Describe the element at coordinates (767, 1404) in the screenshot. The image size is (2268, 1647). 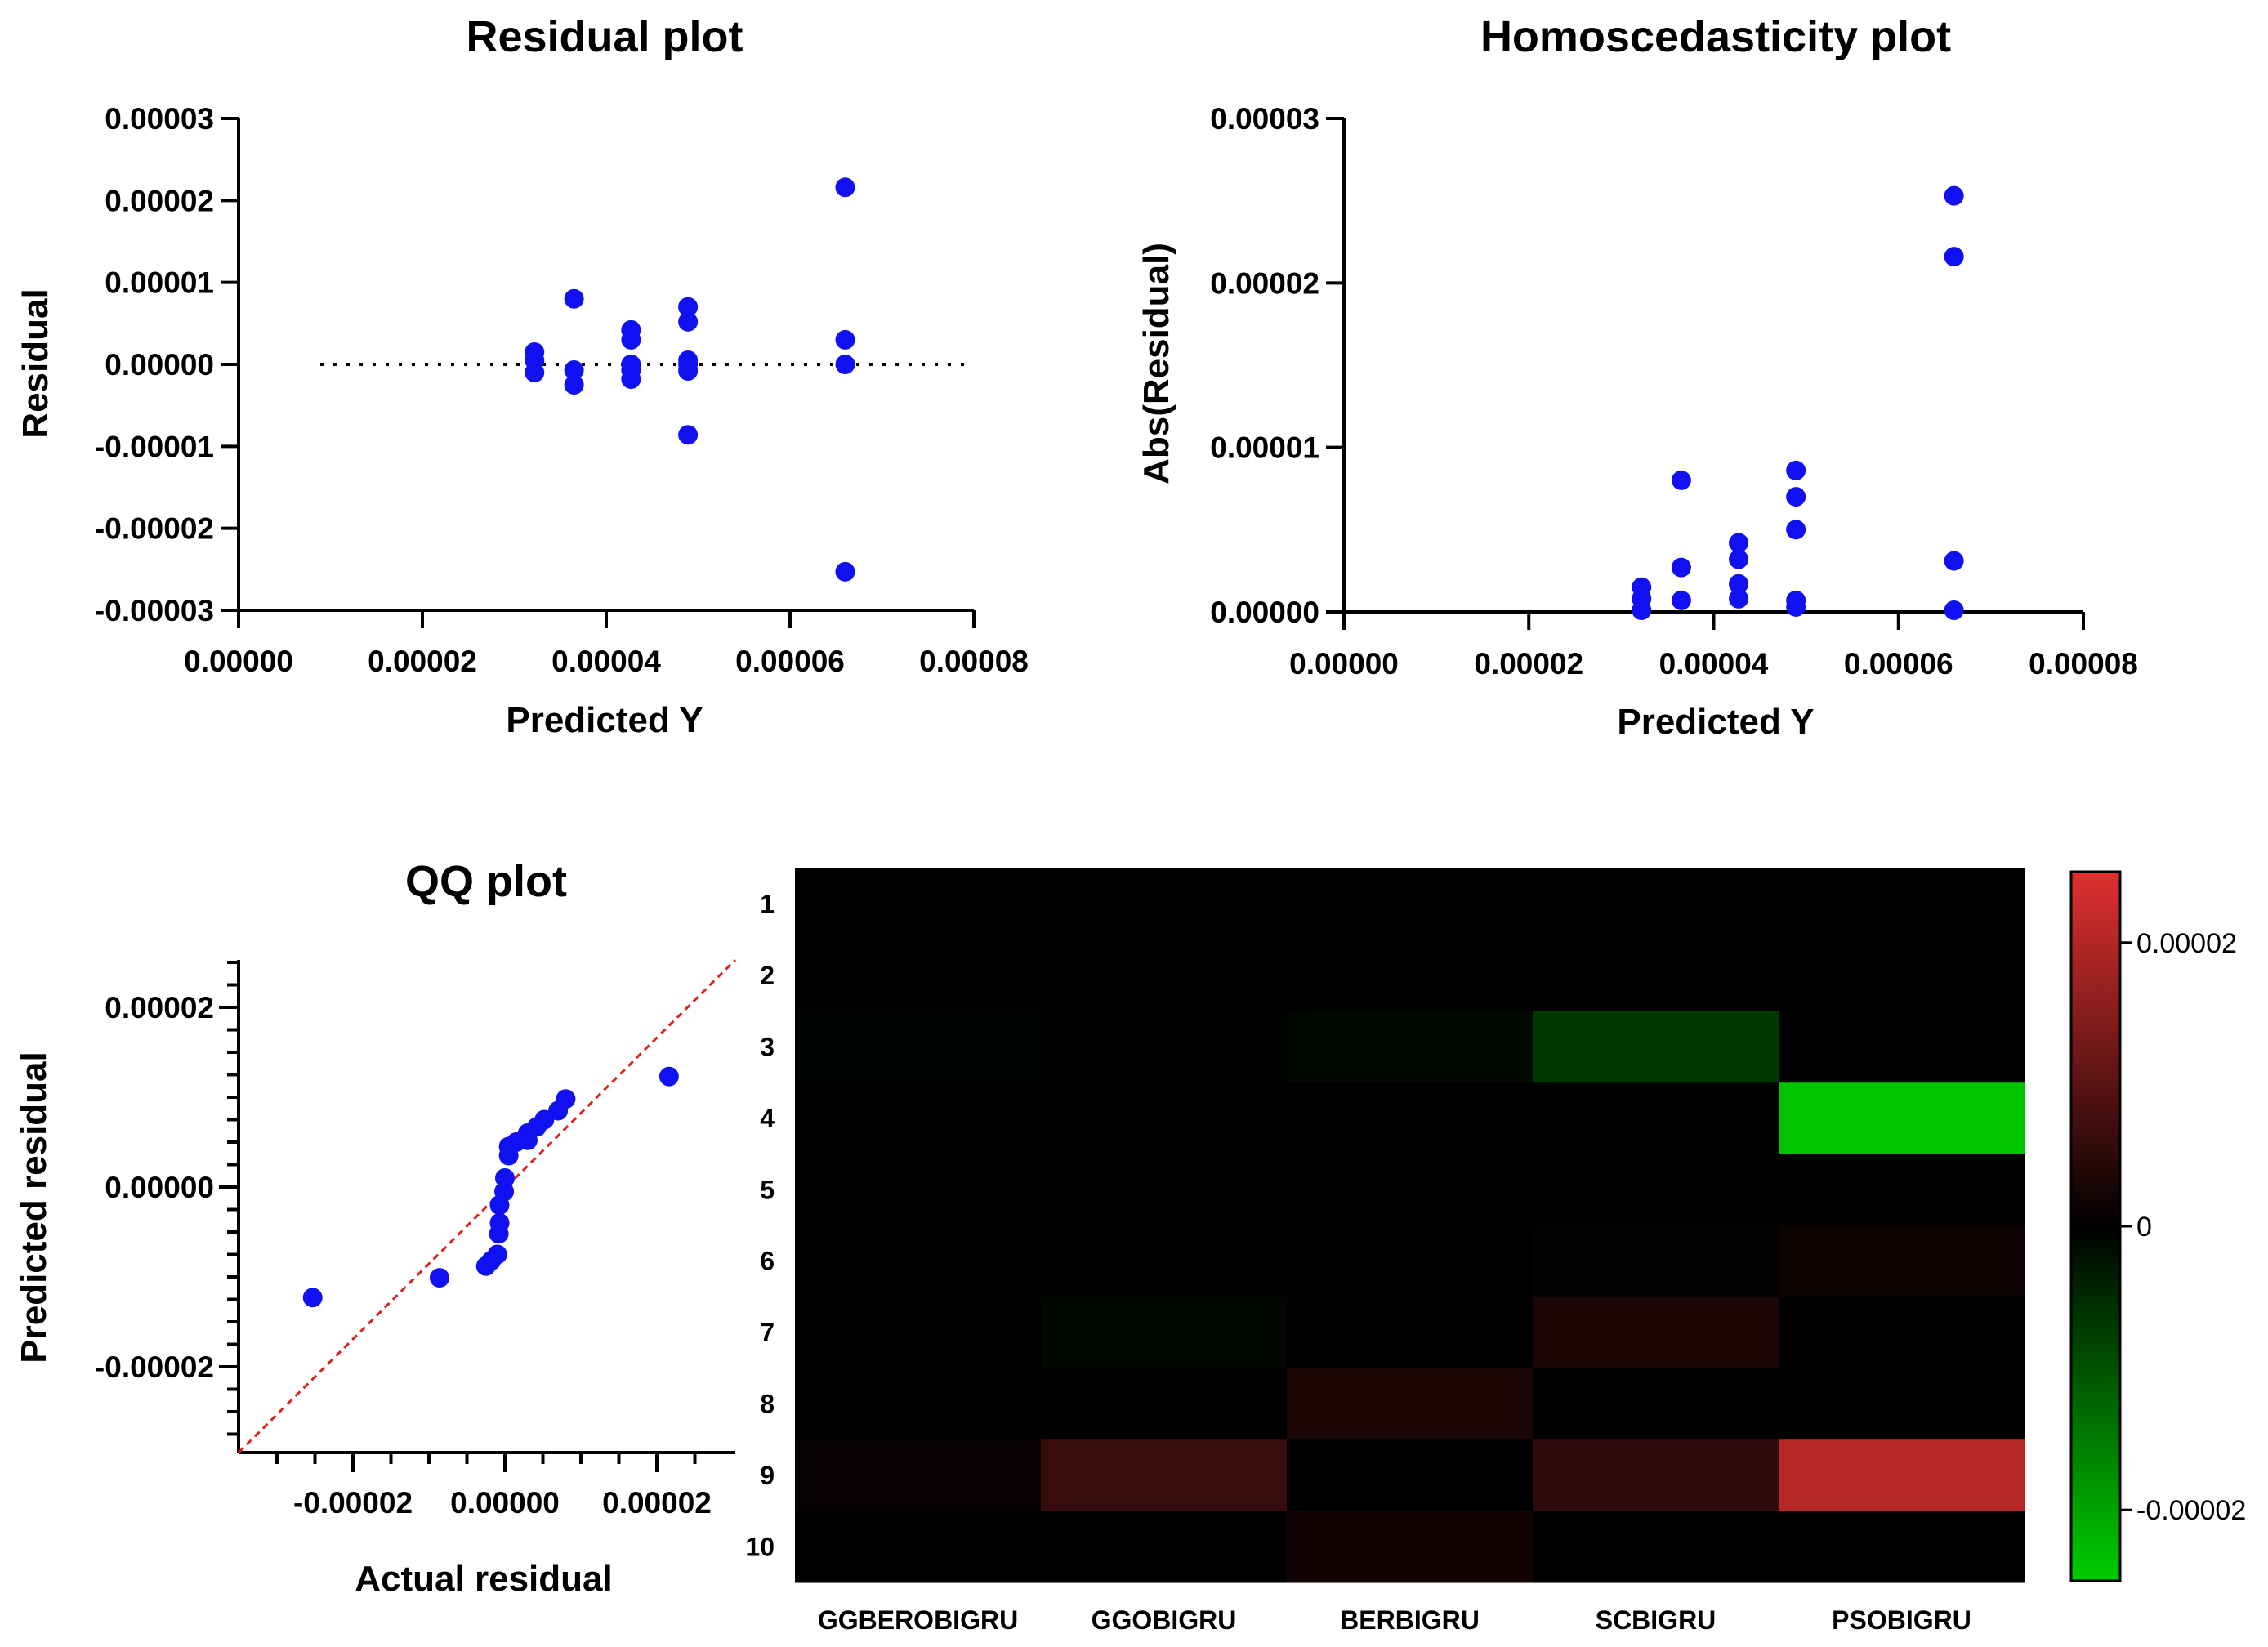
I see `heatmap-row-label: 8` at that location.